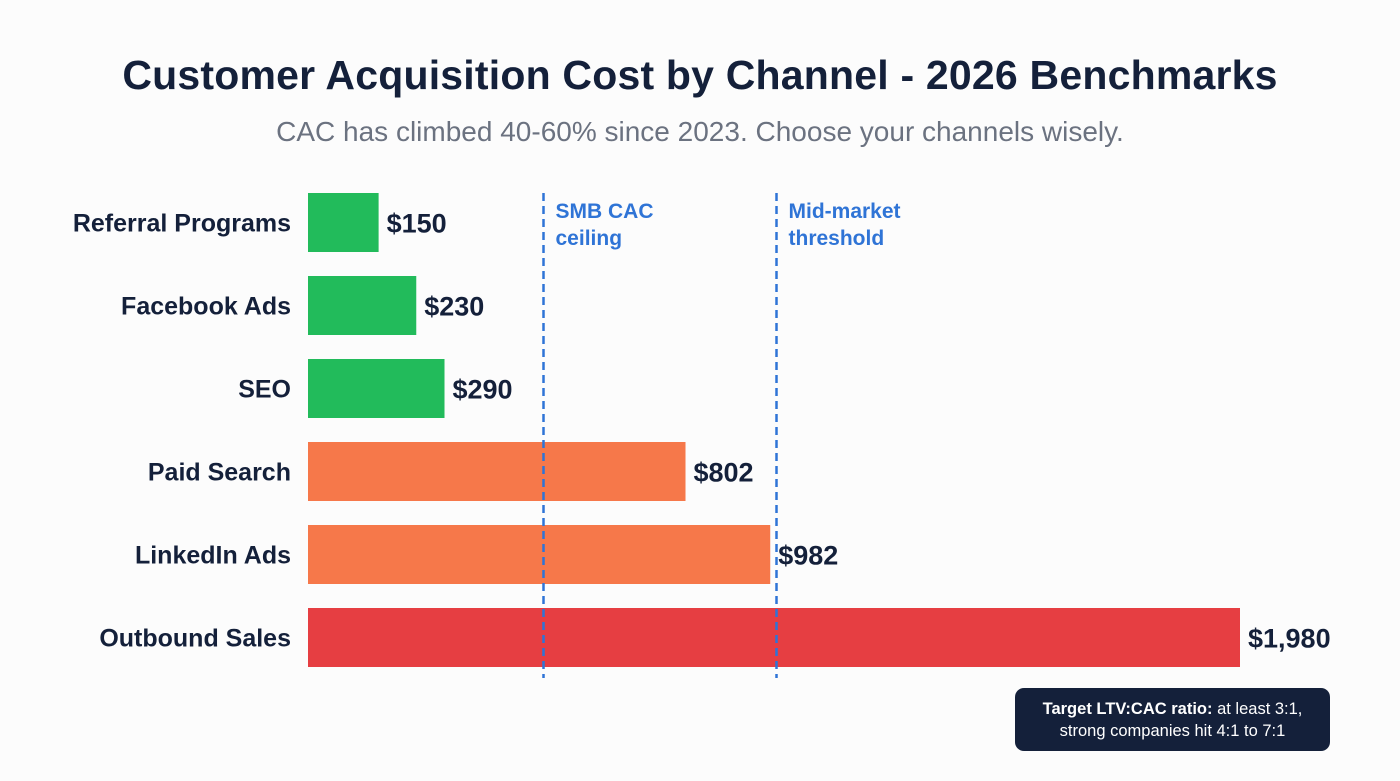 The image size is (1400, 781). I want to click on note-line2: strong companies hit 4:1 to 7:1, so click(1172, 731).